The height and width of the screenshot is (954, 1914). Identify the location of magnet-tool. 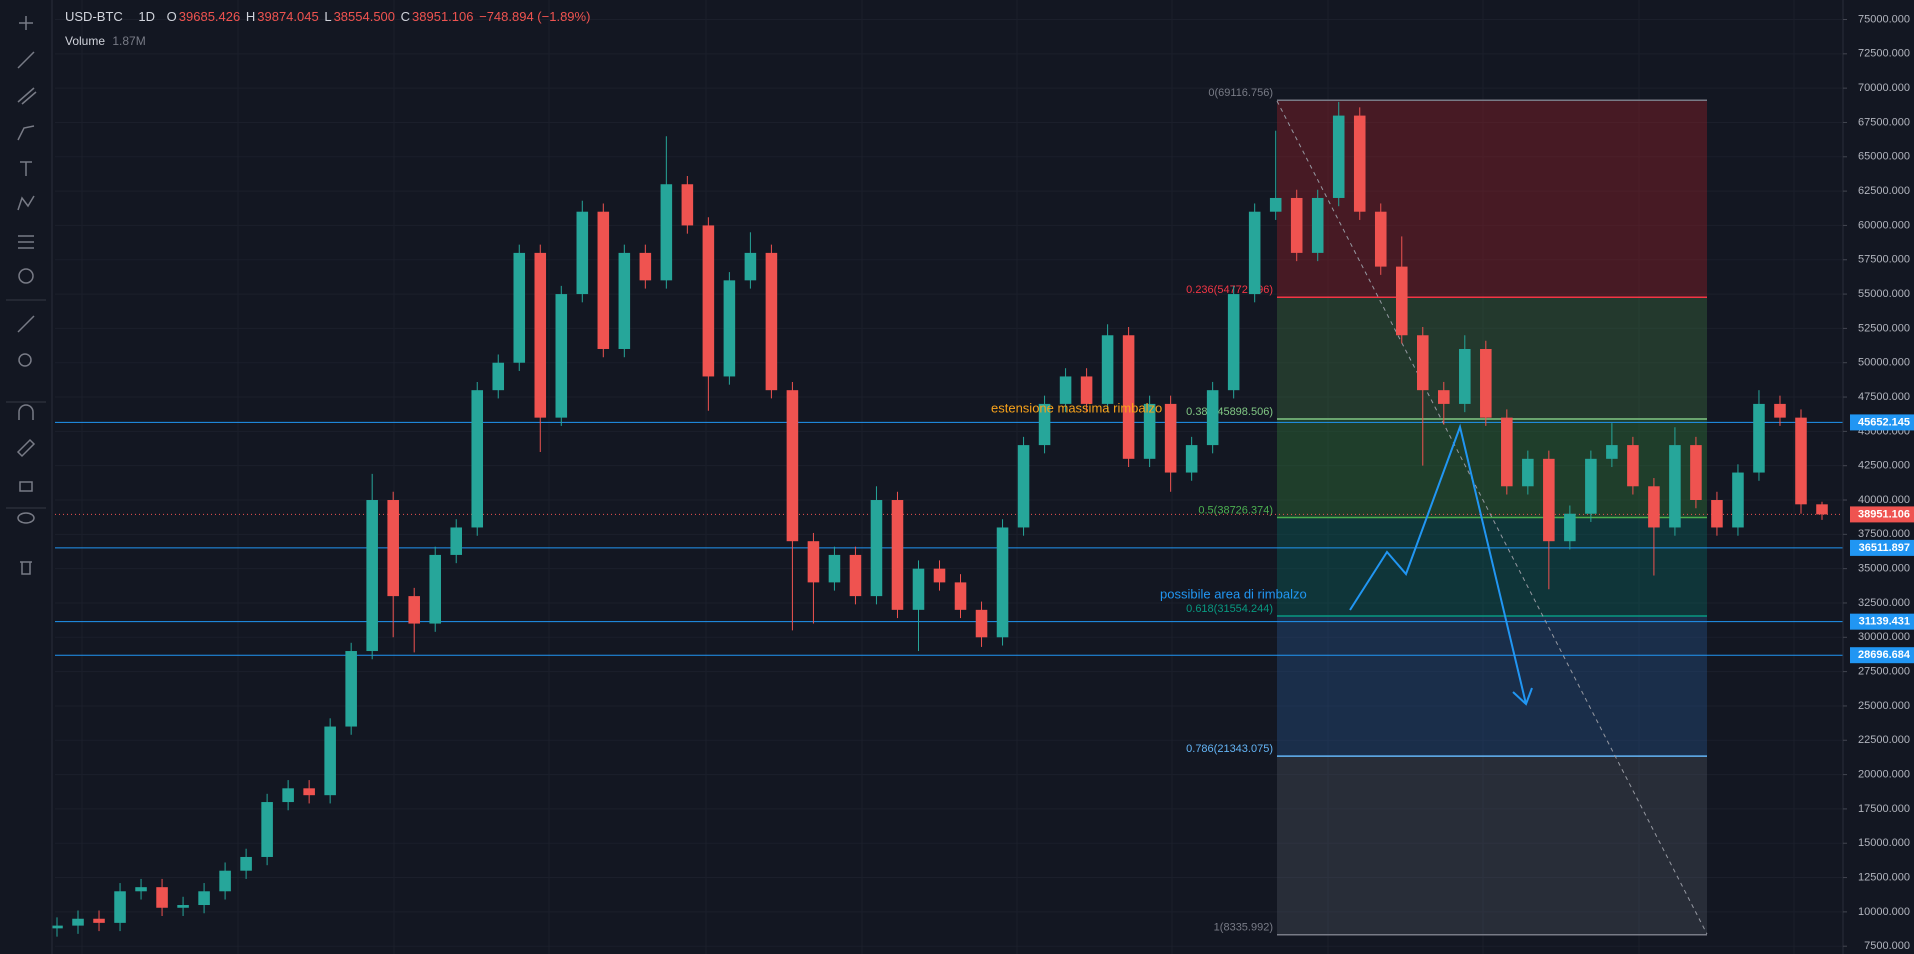
(26, 412).